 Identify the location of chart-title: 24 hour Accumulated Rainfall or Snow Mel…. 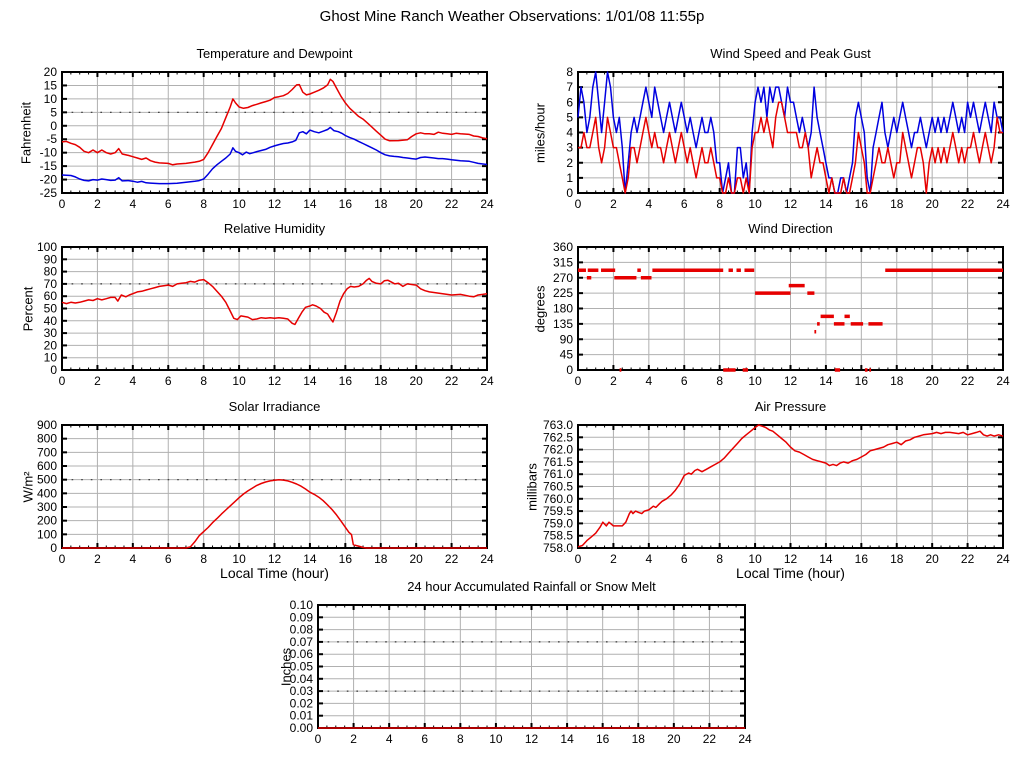
(531, 586).